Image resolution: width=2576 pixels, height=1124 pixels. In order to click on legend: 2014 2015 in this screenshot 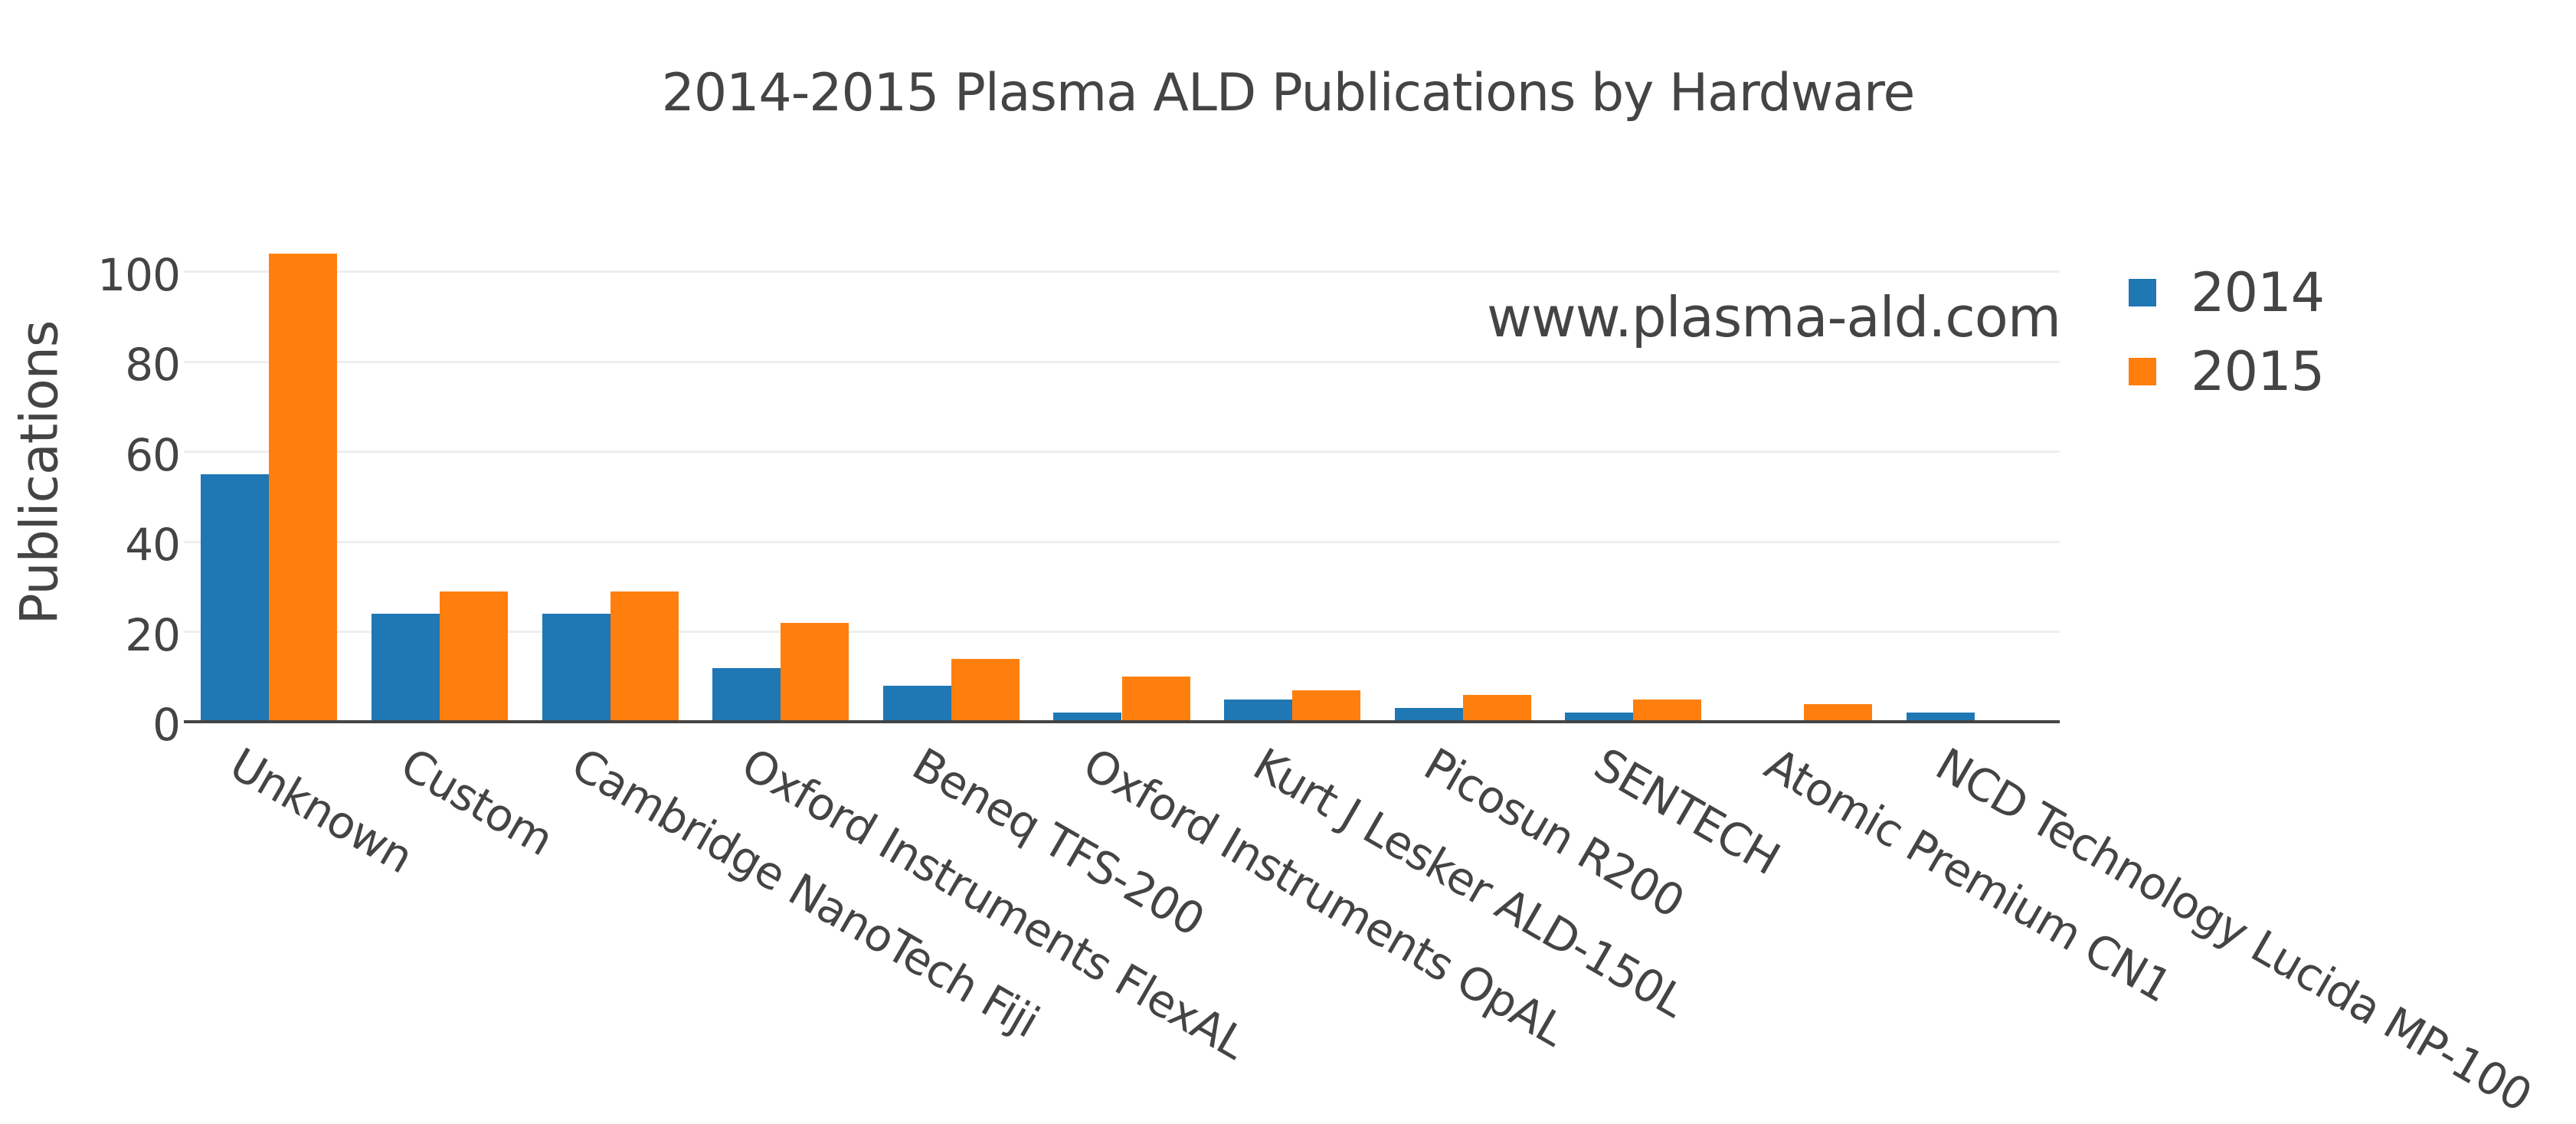, I will do `click(2227, 332)`.